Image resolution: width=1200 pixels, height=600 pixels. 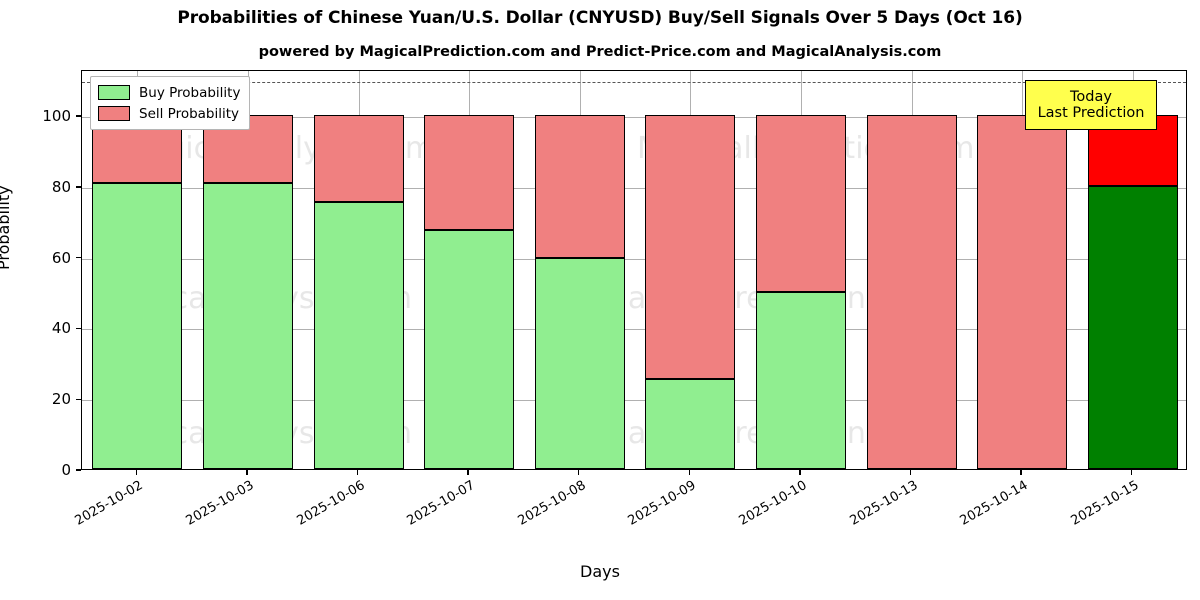 I want to click on legend-swatch-sell-icon, so click(x=114, y=113).